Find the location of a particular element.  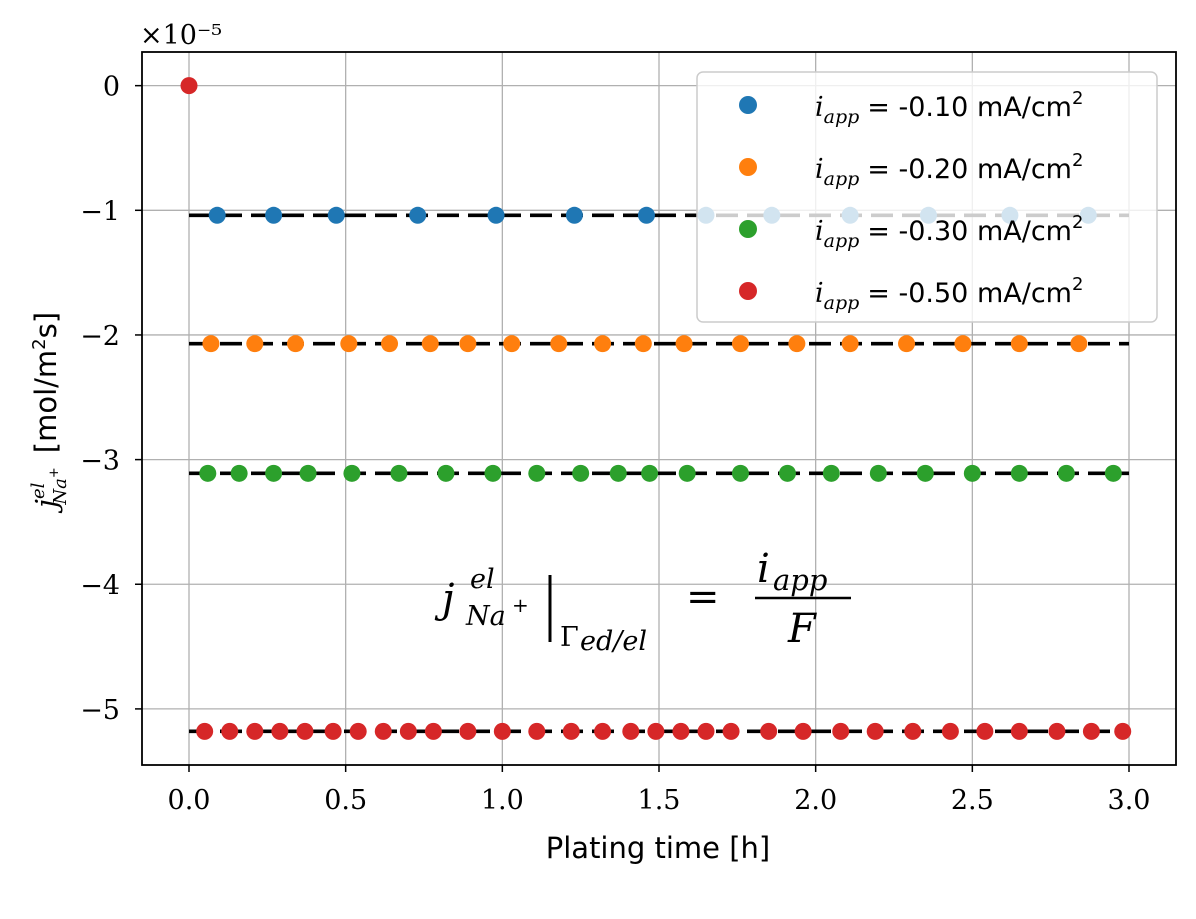

y-tick-label: −1 is located at coordinates (100, 211).